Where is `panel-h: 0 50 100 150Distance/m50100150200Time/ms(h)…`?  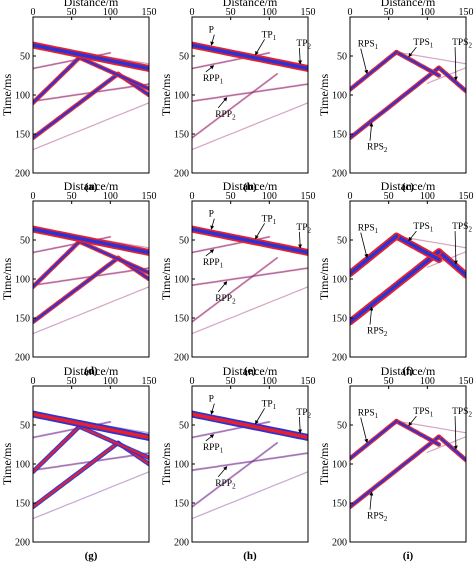 panel-h: 0 50 100 150Distance/m50100150200Time/ms(h)… is located at coordinates (237, 463).